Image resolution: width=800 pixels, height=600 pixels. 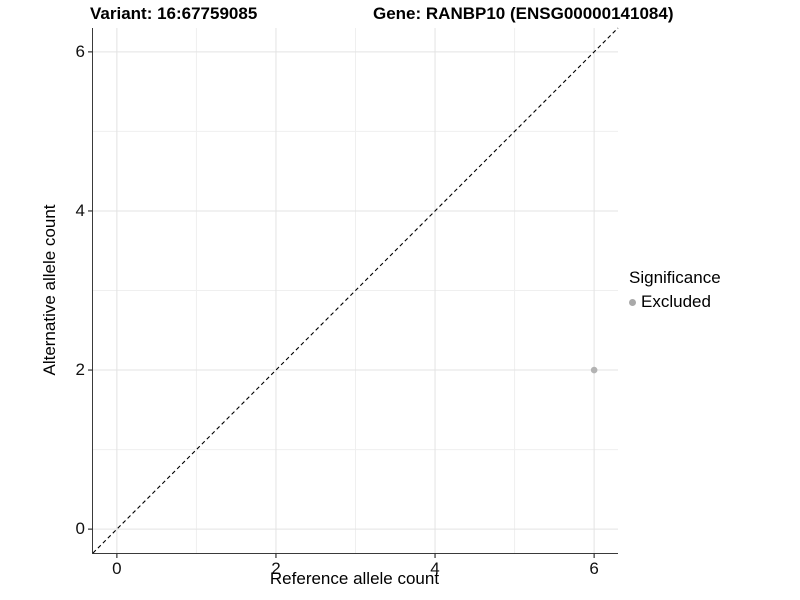 What do you see at coordinates (80, 529) in the screenshot?
I see `y-tick-label: 0` at bounding box center [80, 529].